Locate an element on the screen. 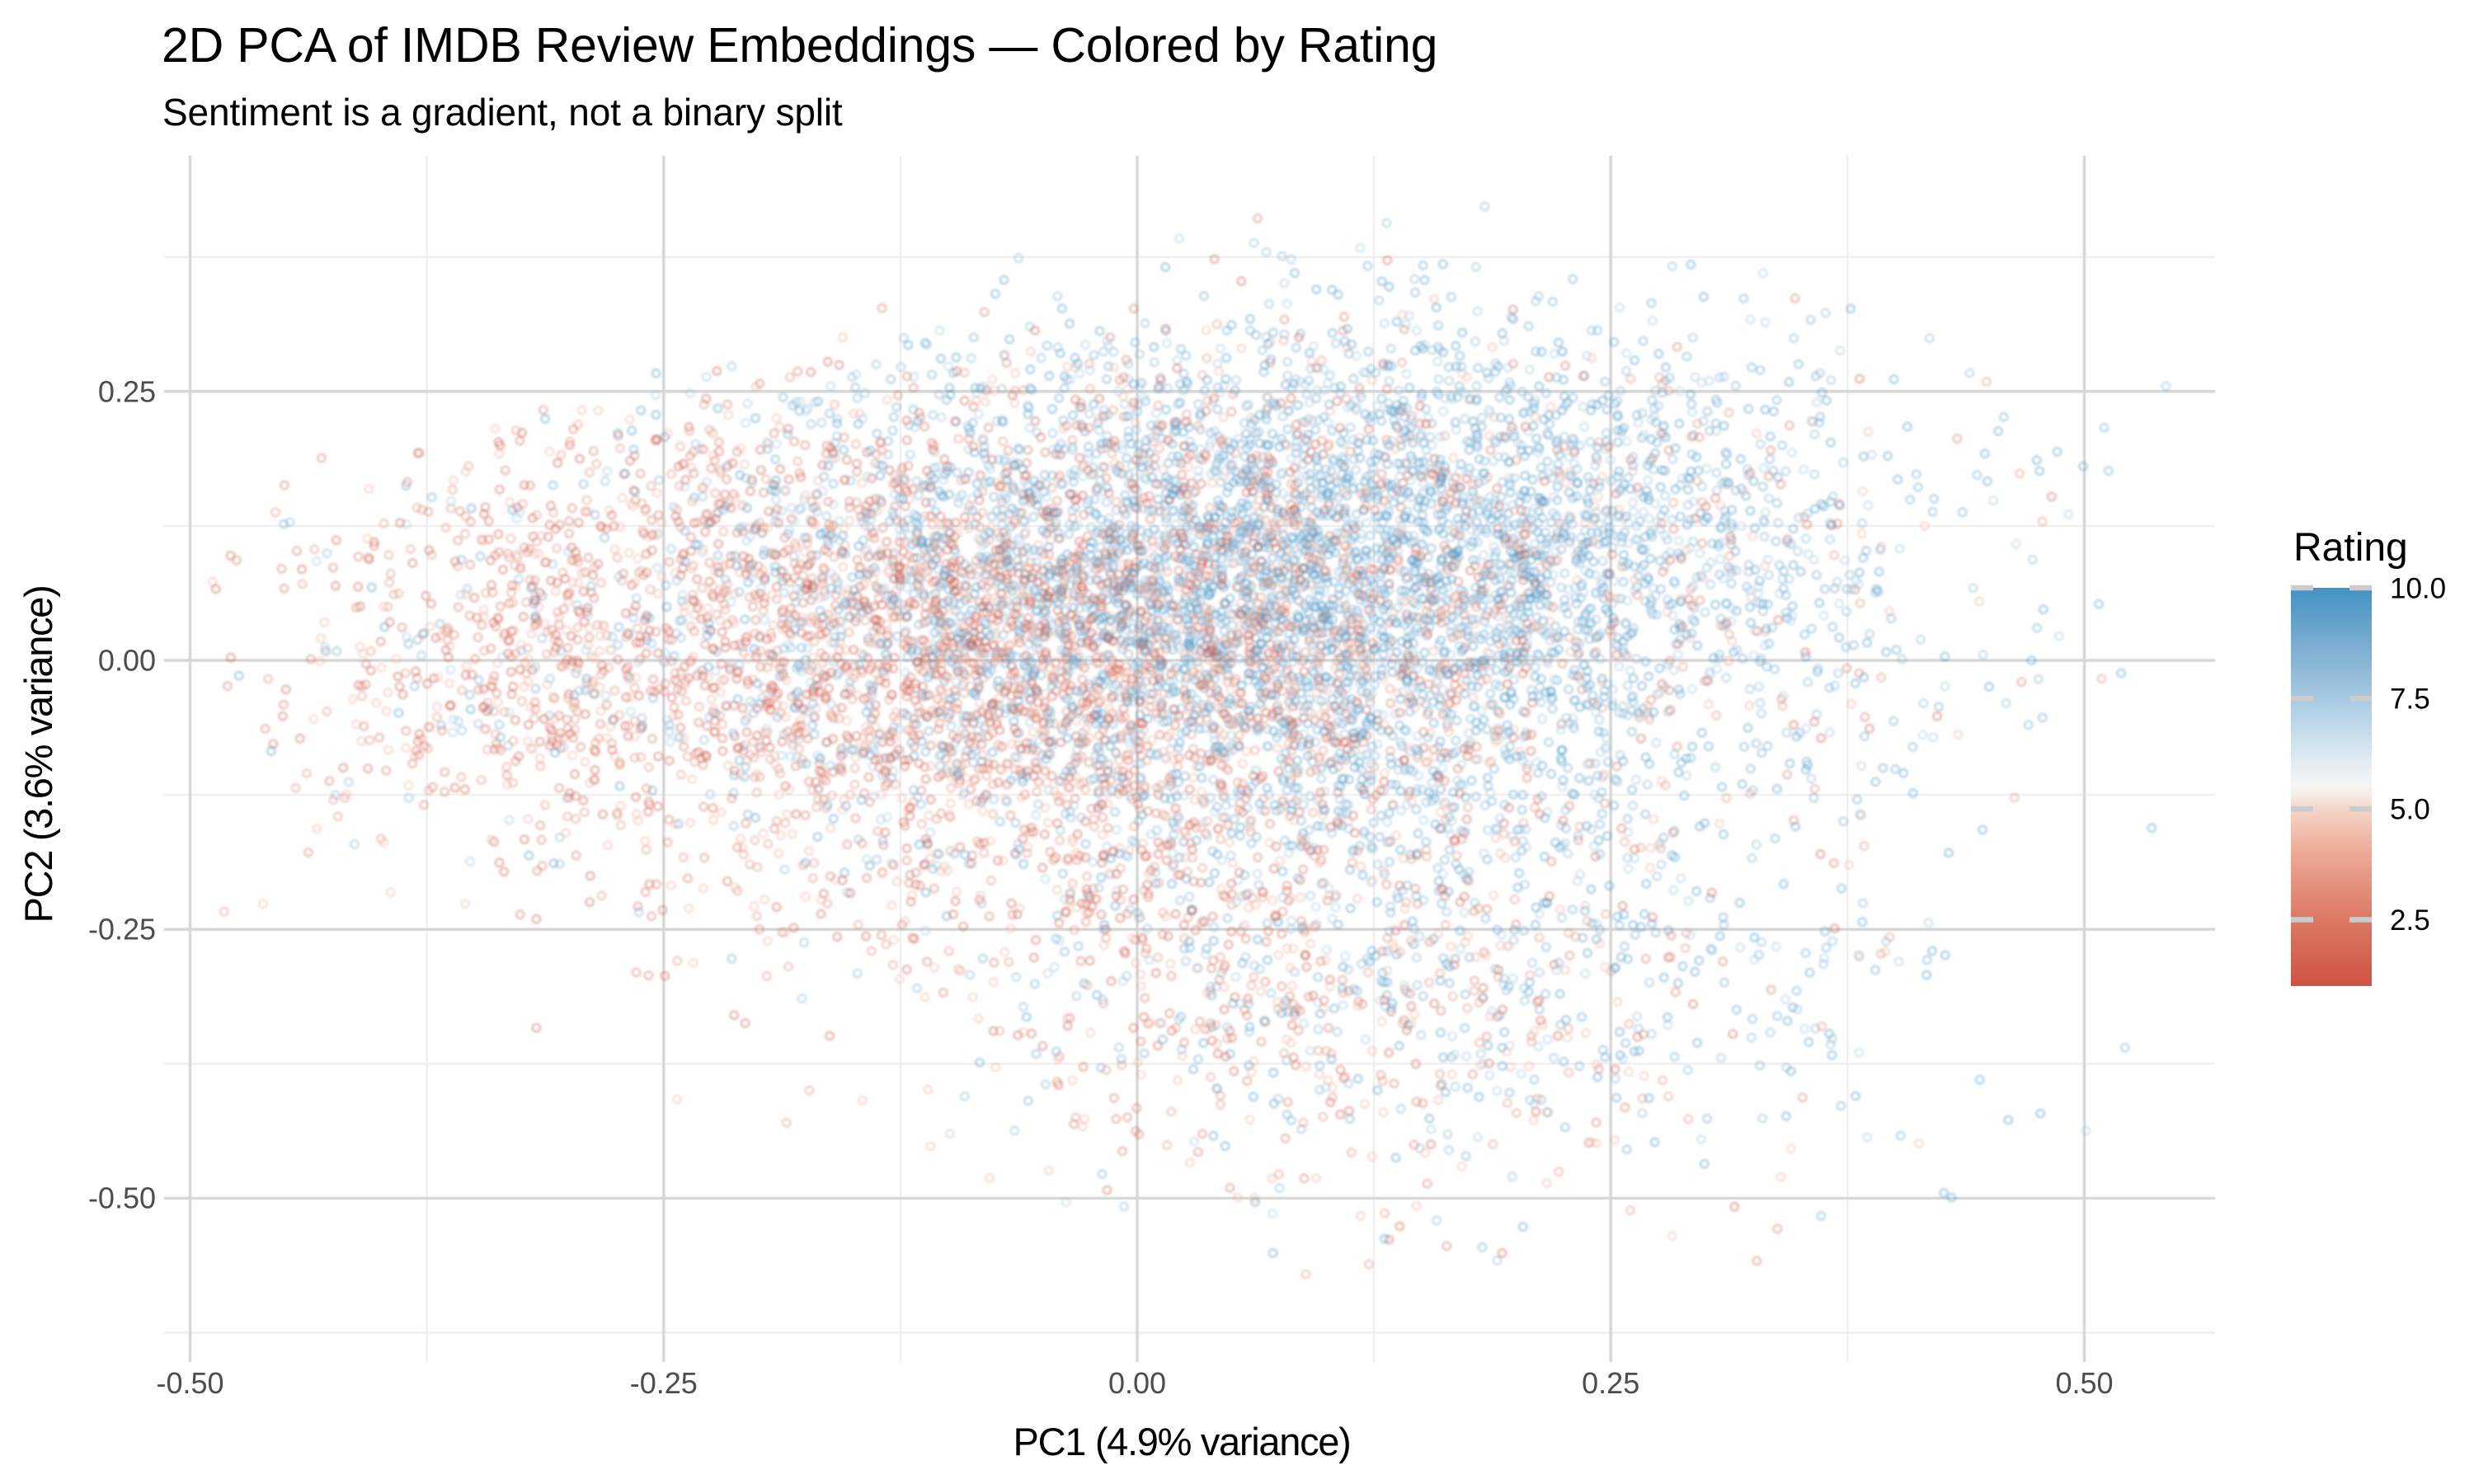 This screenshot has width=2474, height=1484. svg-text: Rating is located at coordinates (2350, 548).